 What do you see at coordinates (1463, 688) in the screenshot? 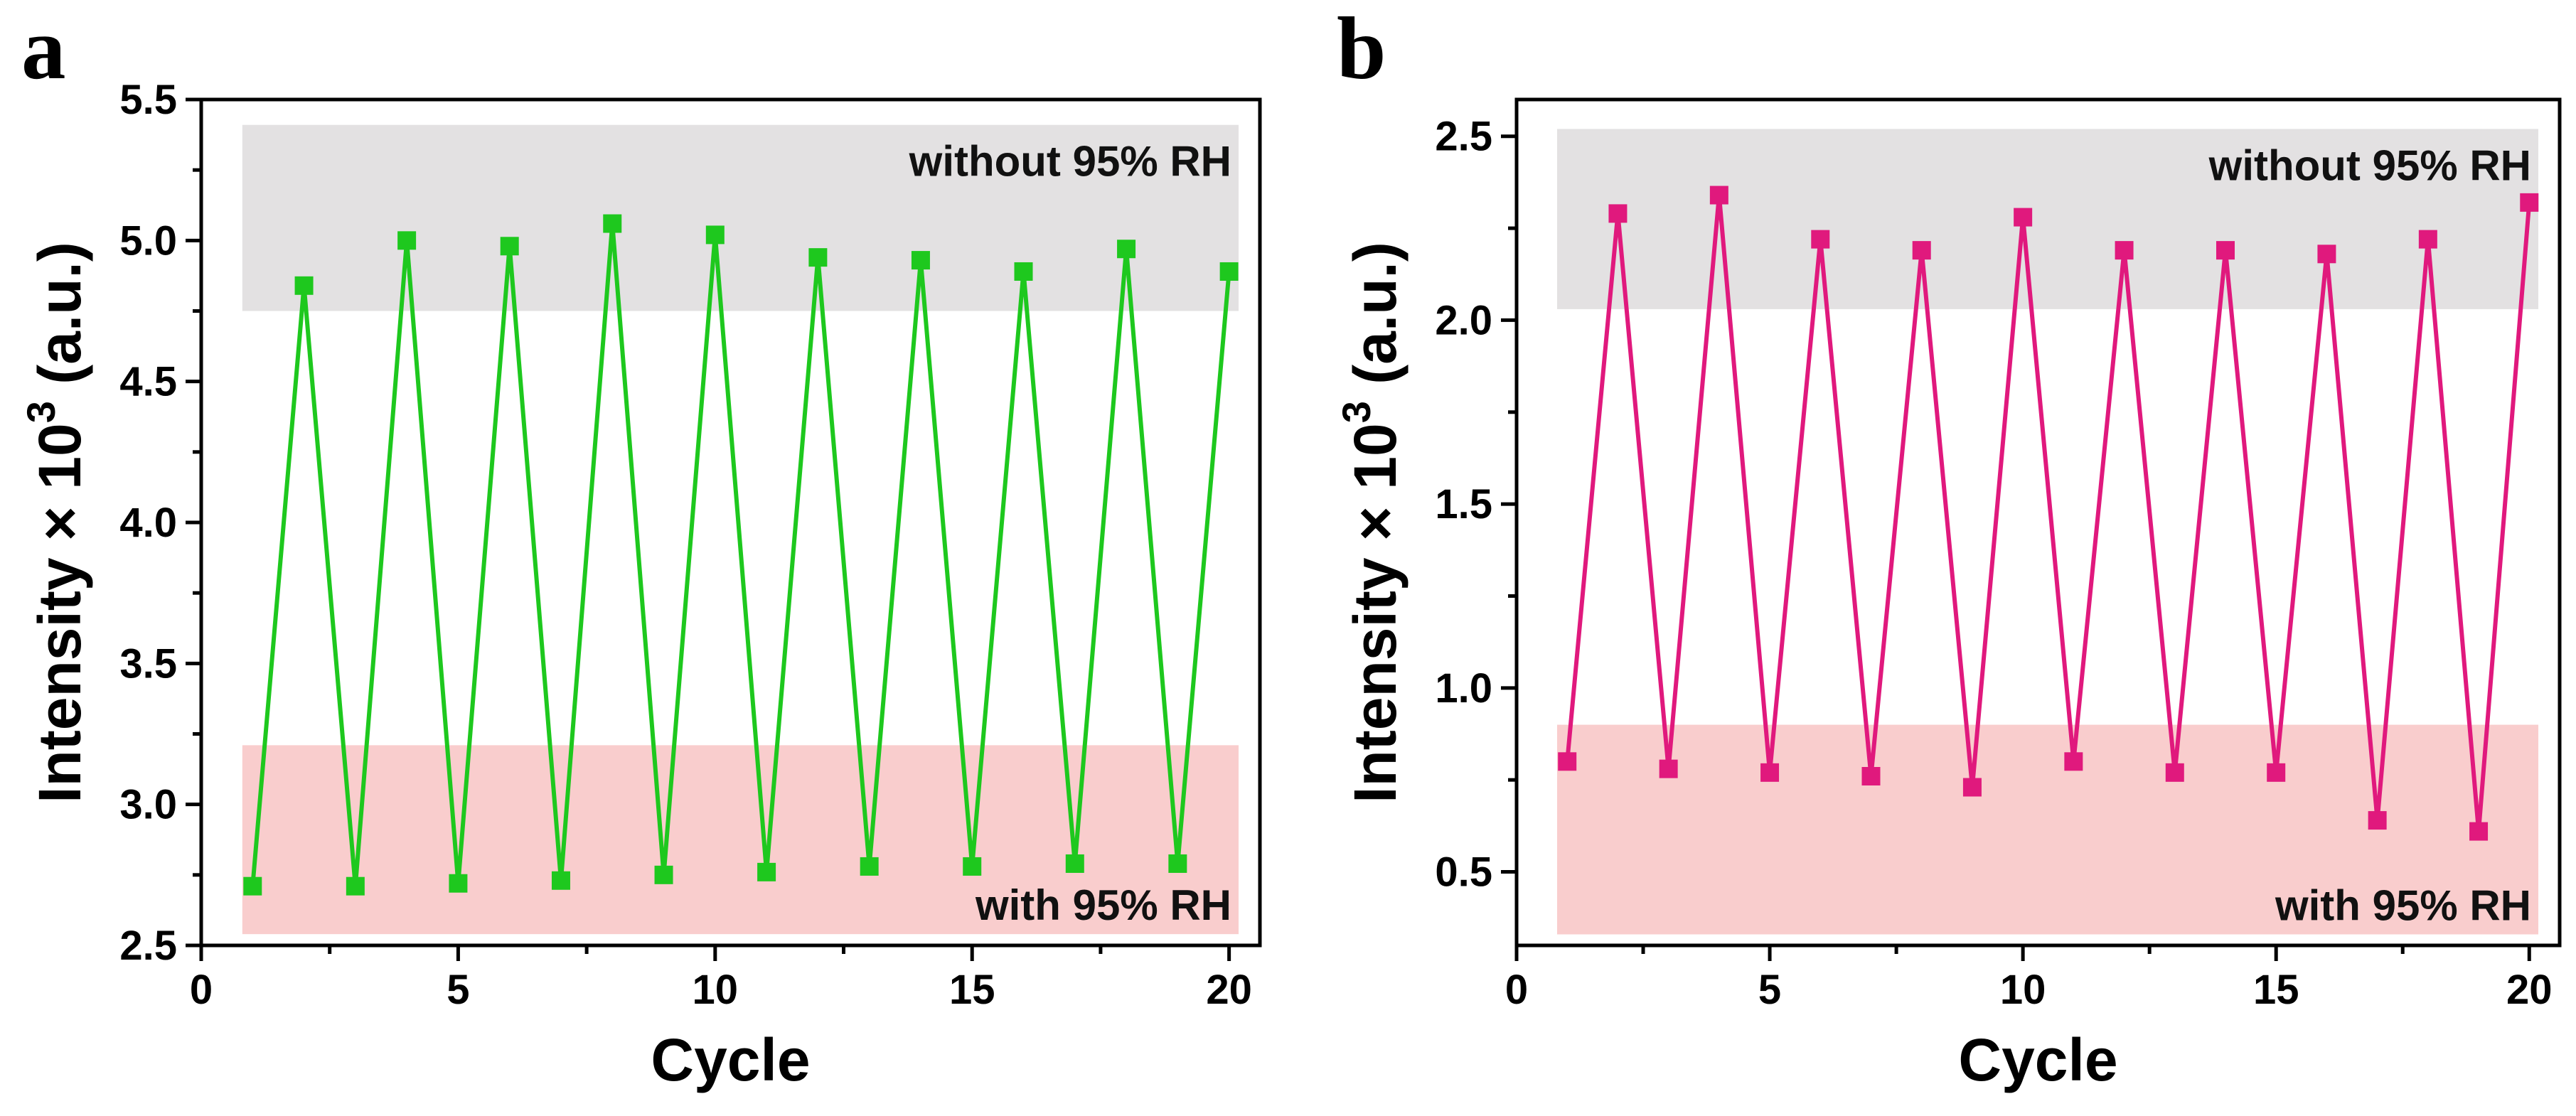
I see `y-tick-label: 1.0` at bounding box center [1463, 688].